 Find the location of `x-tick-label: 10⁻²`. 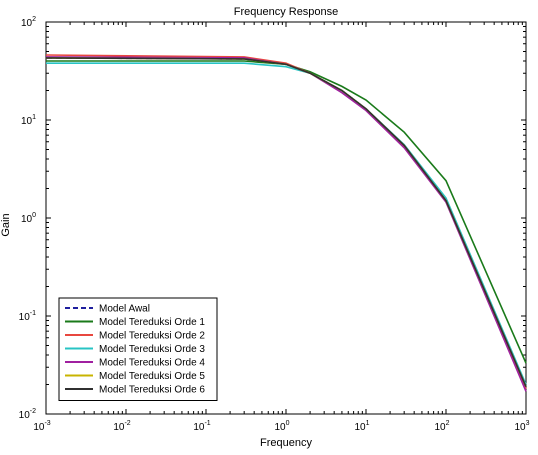

x-tick-label: 10⁻² is located at coordinates (121, 426).